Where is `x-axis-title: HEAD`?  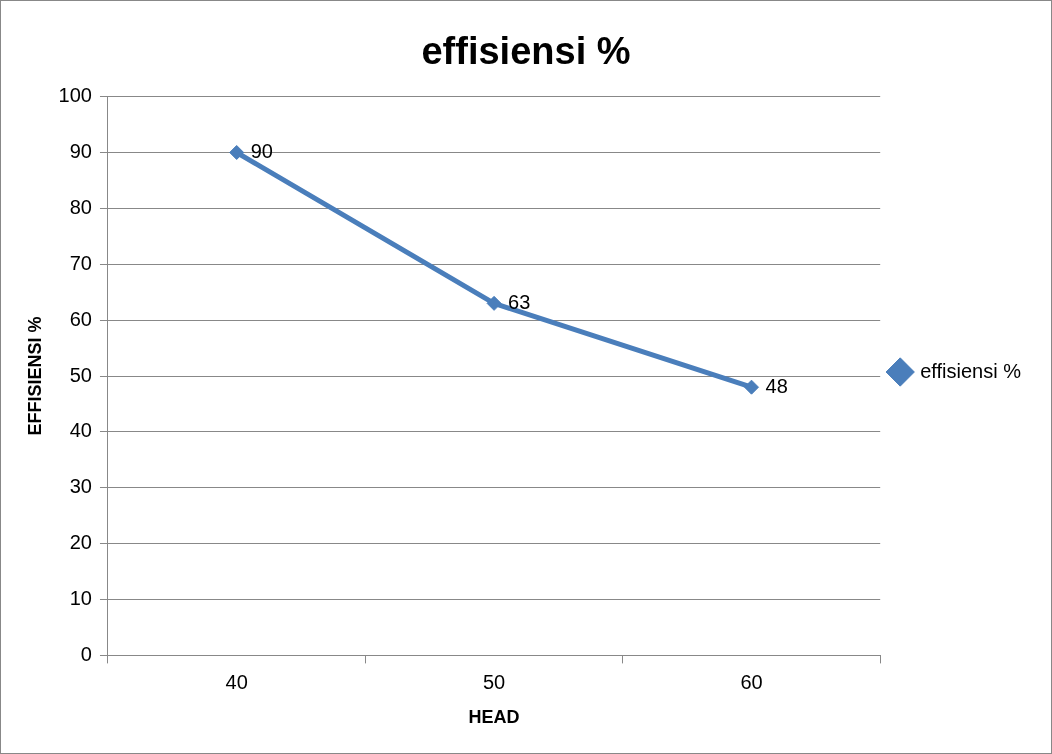
x-axis-title: HEAD is located at coordinates (494, 717).